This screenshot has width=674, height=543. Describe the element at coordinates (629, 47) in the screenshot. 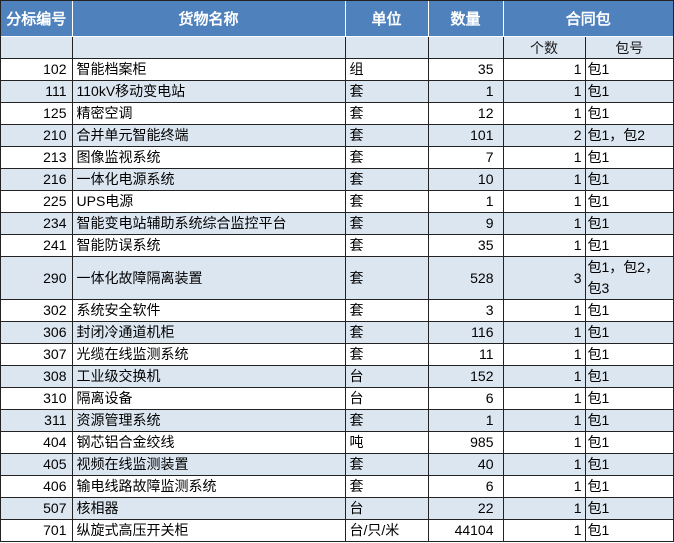

I see `header-package-no: 包号` at that location.